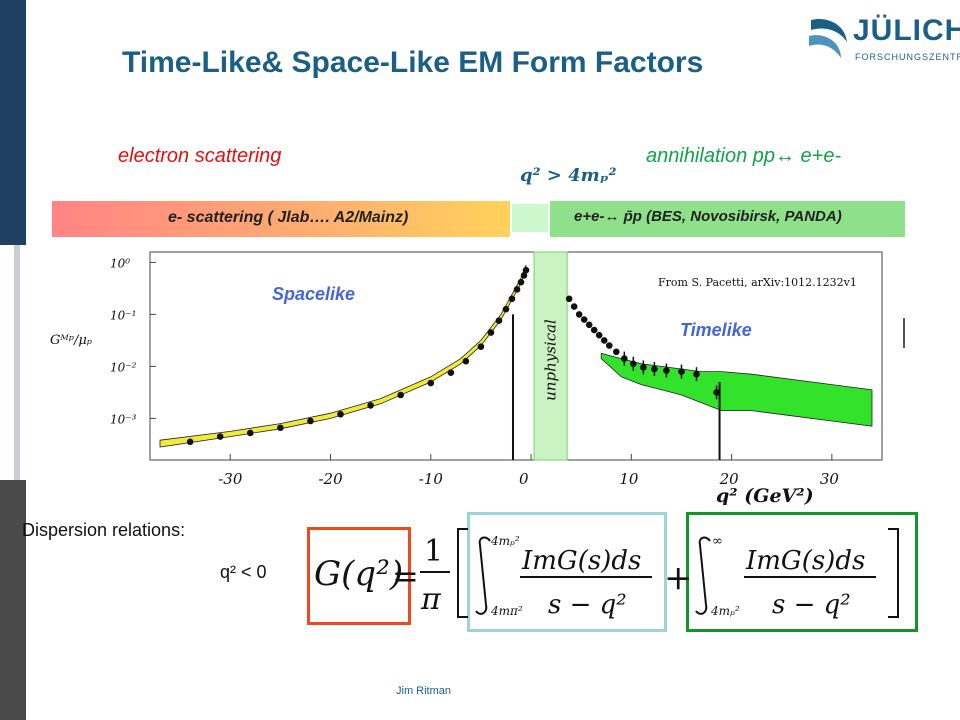 This screenshot has height=720, width=960. I want to click on source-annotation: From S. Pacetti, arXiv:1012.1232v1, so click(757, 282).